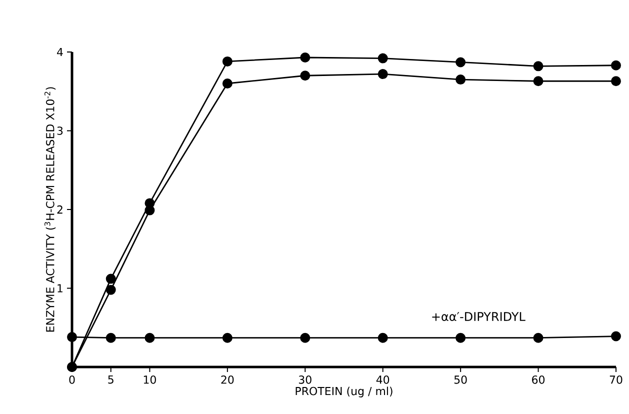 This screenshot has height=414, width=629. I want to click on y-tick-label: 1, so click(60, 288).